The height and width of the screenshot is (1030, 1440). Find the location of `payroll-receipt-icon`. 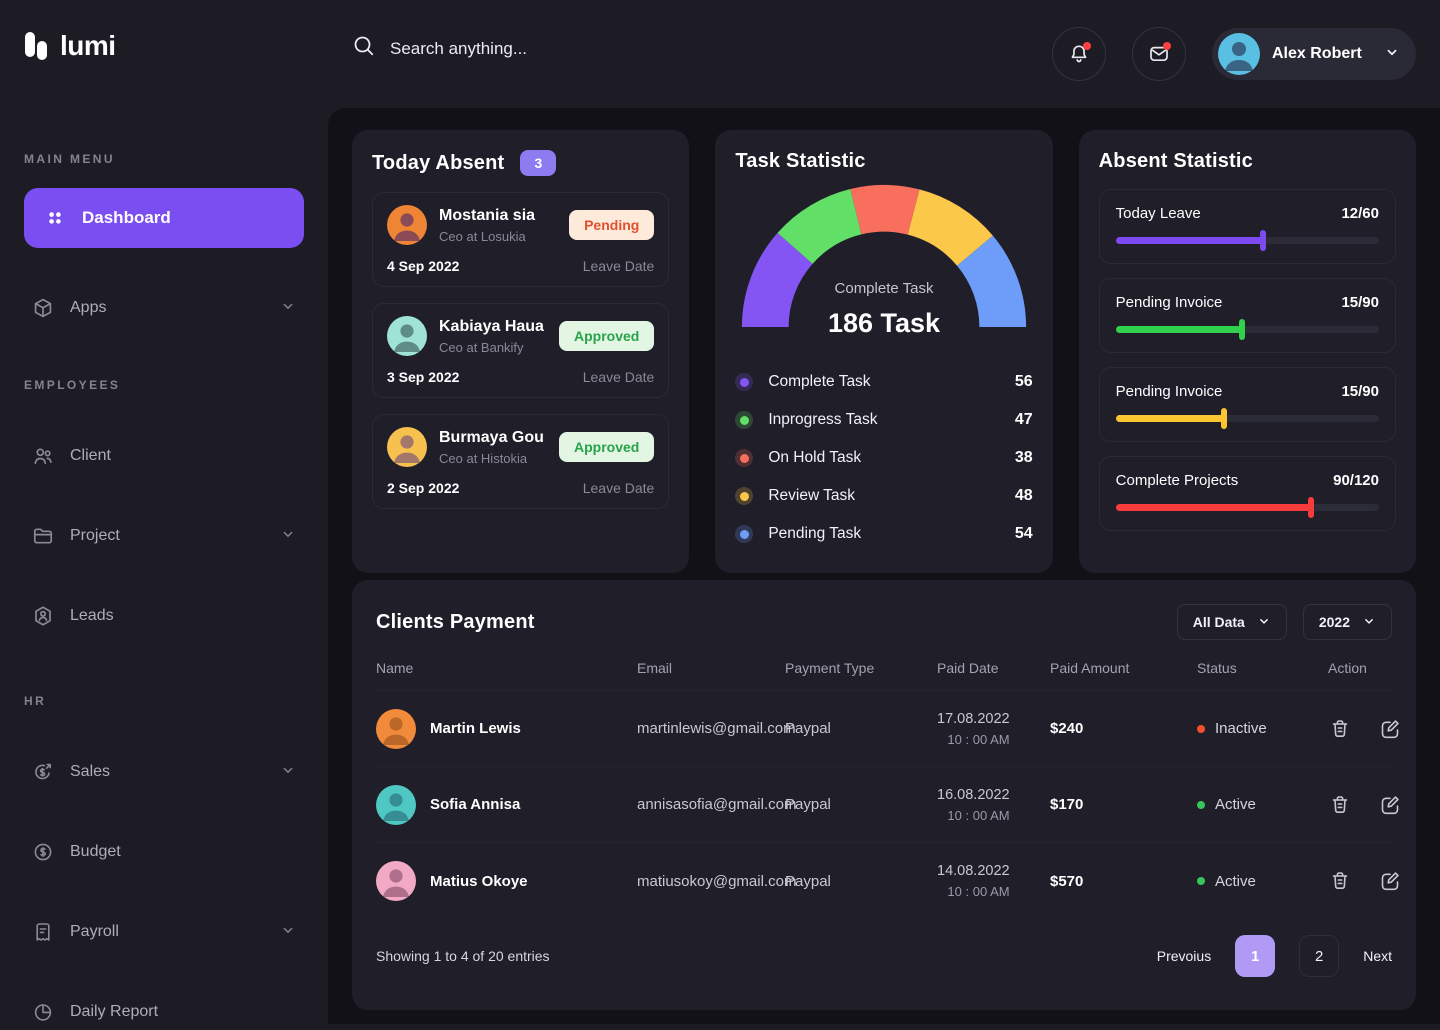

payroll-receipt-icon is located at coordinates (43, 932).